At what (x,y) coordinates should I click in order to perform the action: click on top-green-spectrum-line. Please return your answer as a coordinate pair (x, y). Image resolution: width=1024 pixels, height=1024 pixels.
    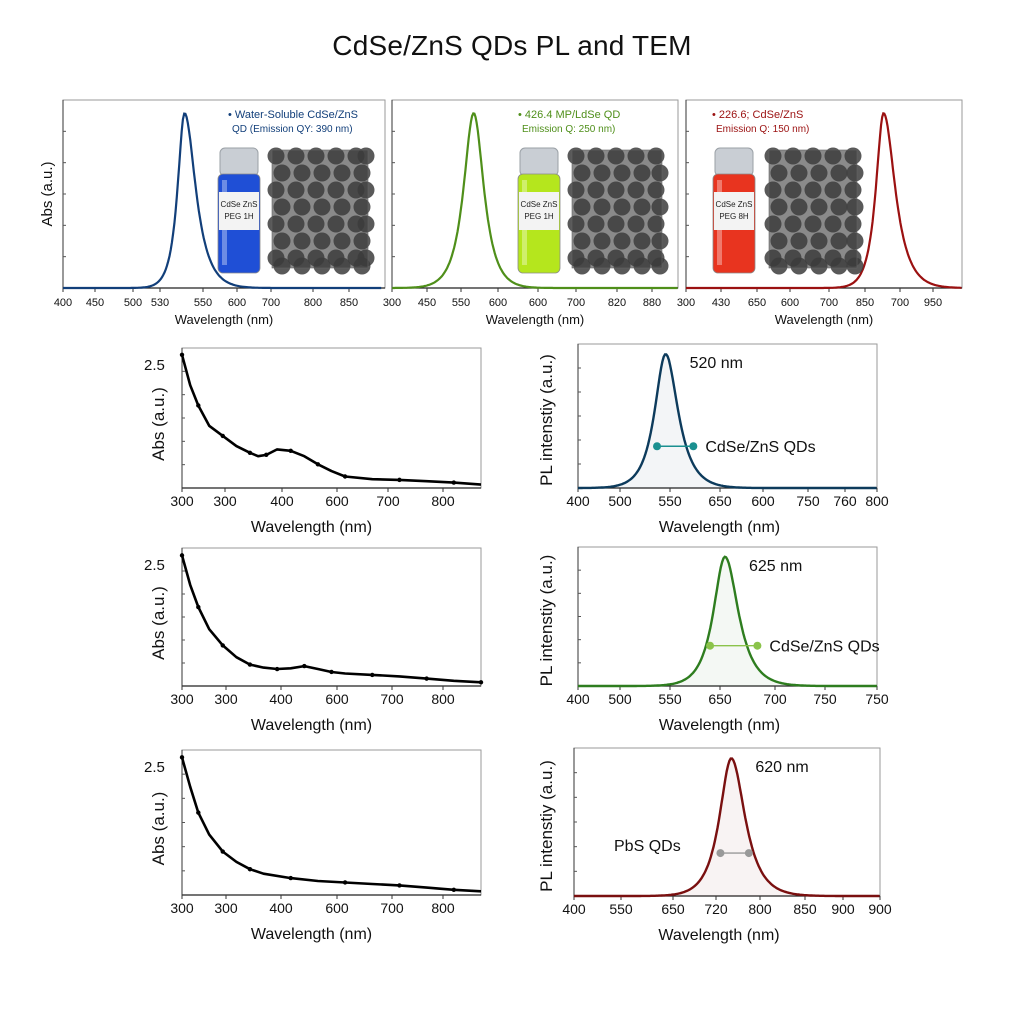
    Looking at the image, I should click on (535, 201).